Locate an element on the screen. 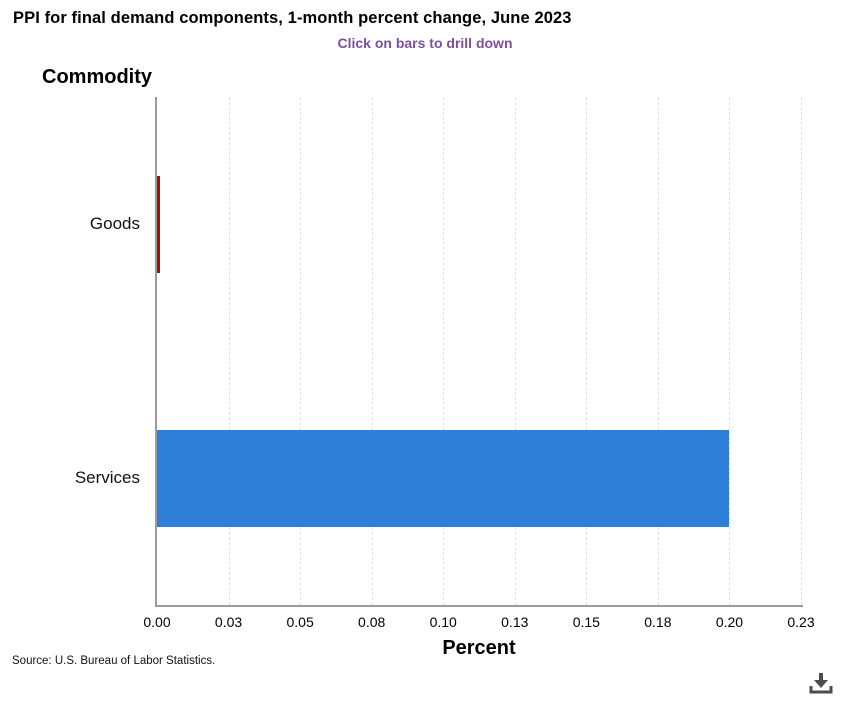 Image resolution: width=850 pixels, height=704 pixels. x-axis-line is located at coordinates (479, 606).